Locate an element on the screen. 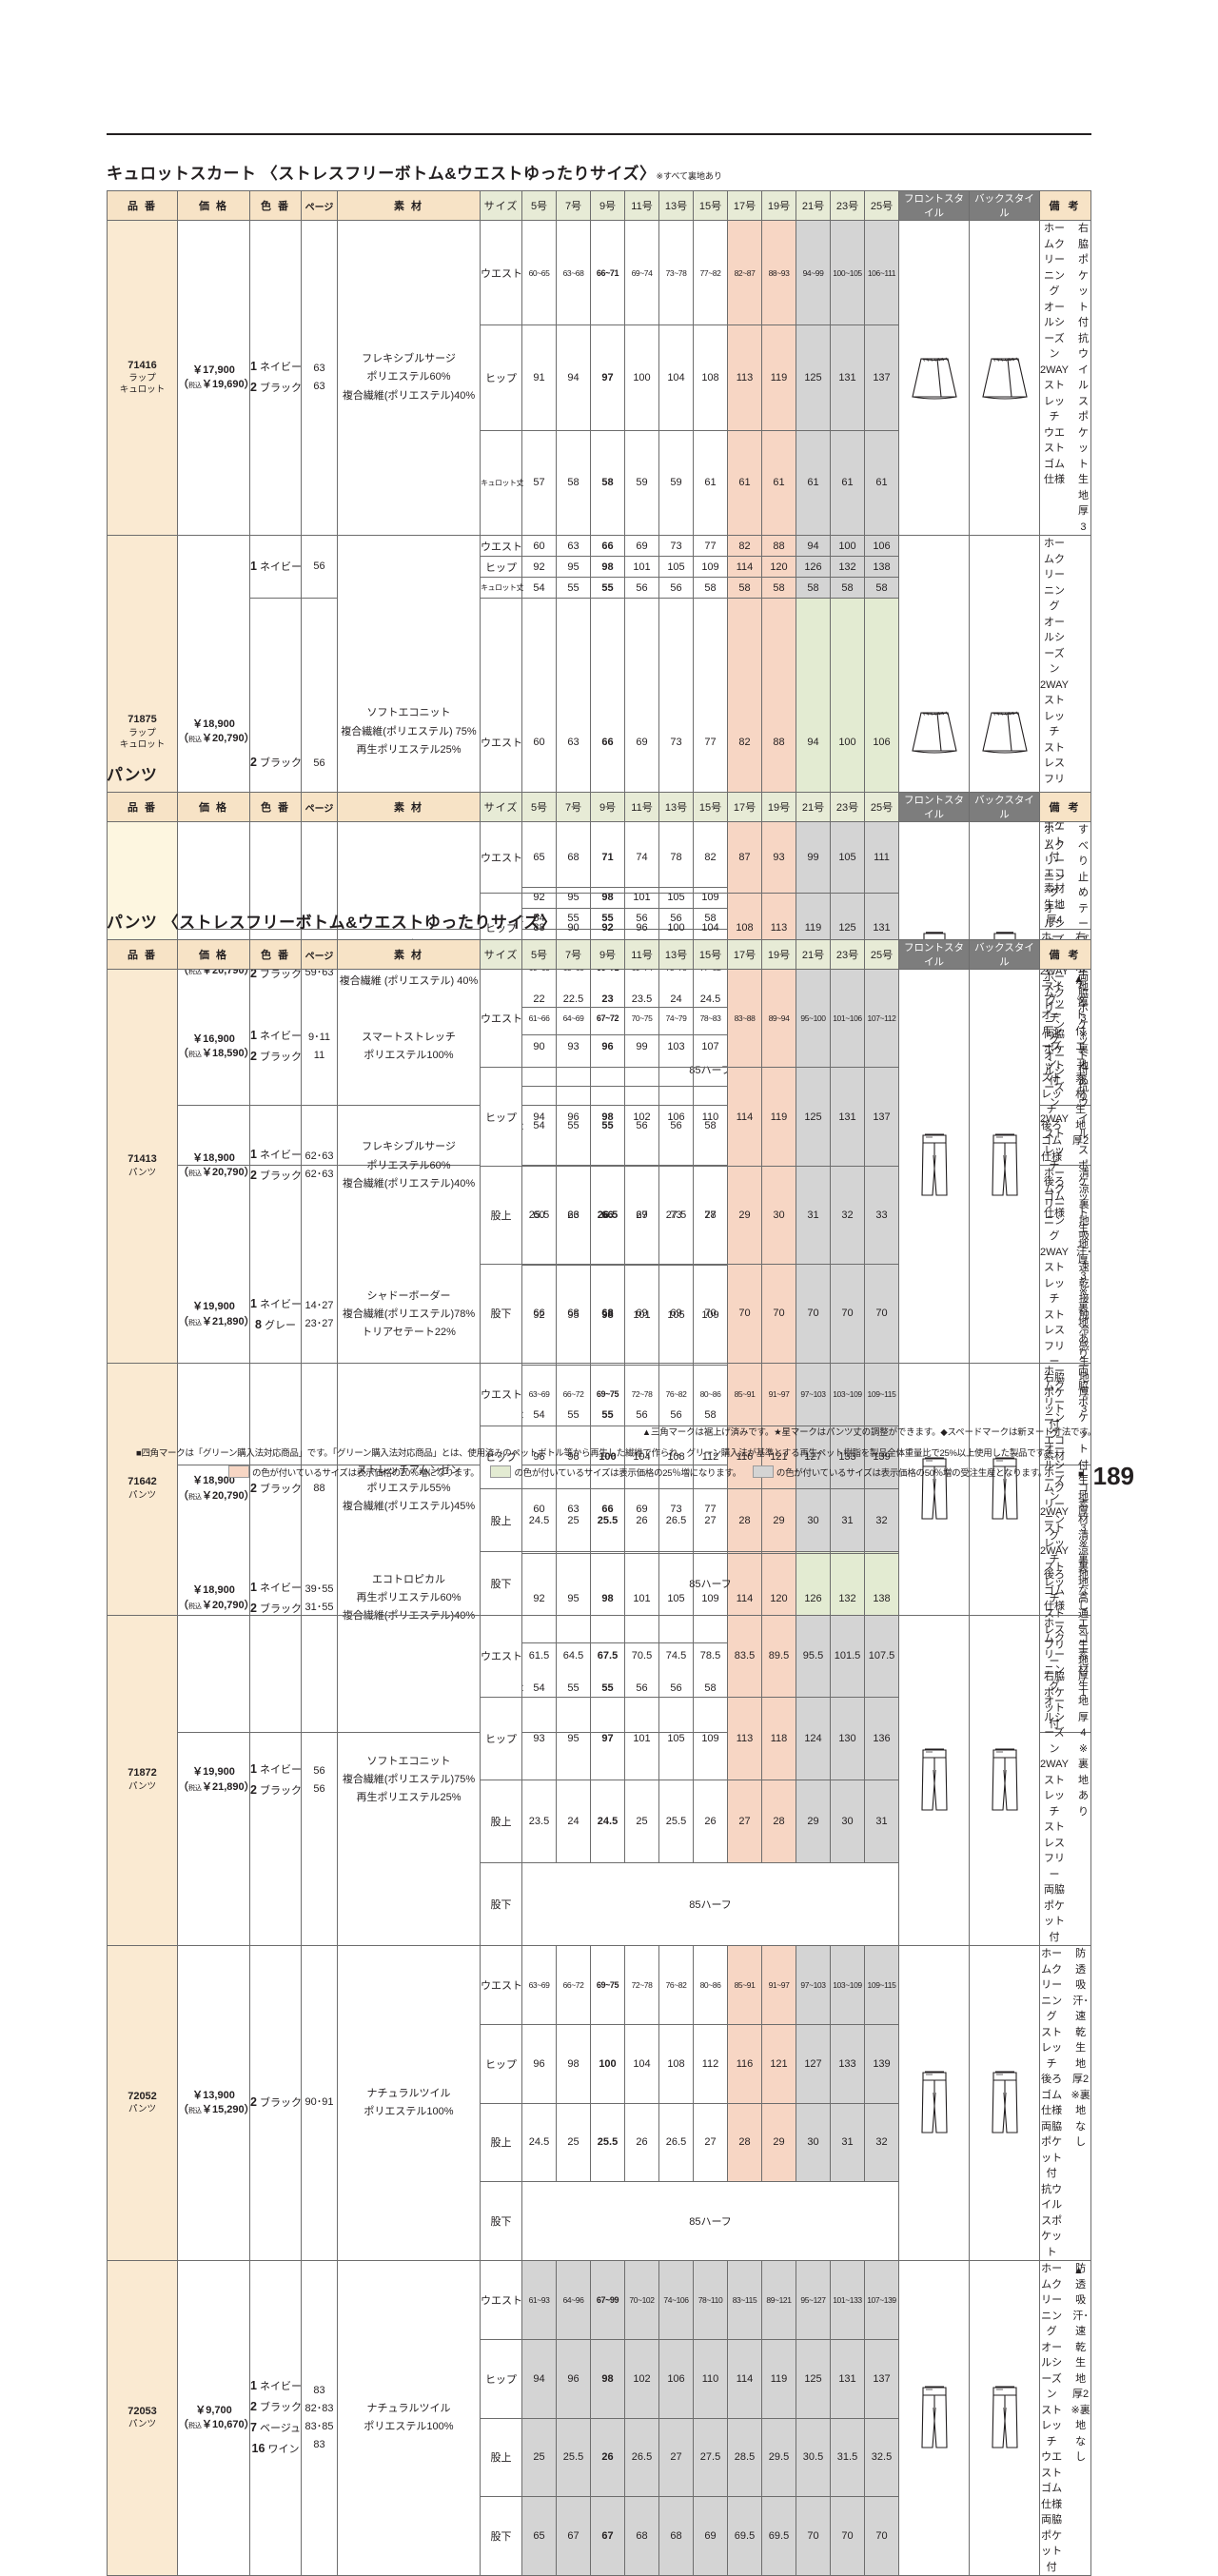 The width and height of the screenshot is (1218, 2576). remark-line: ストレッチ is located at coordinates (1052, 2426).